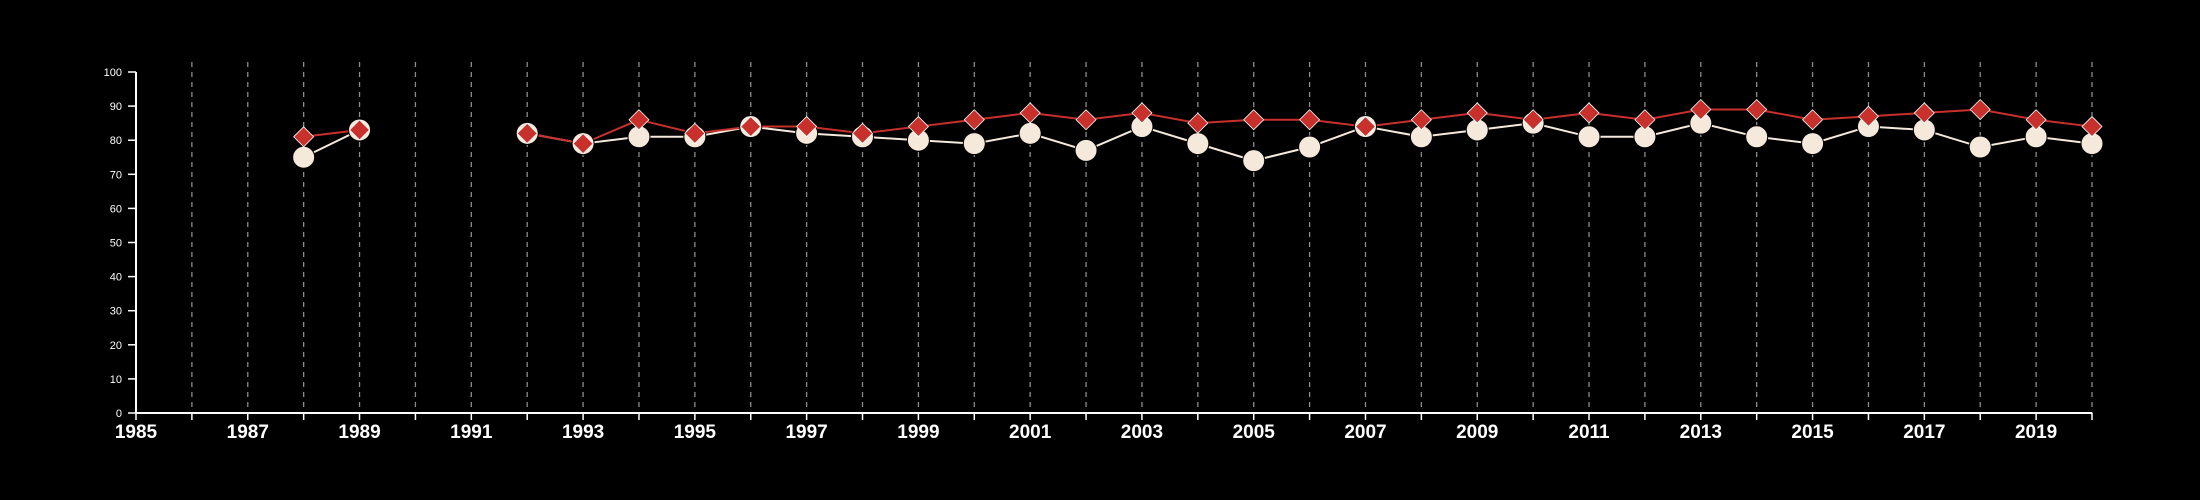 The width and height of the screenshot is (2200, 500). Describe the element at coordinates (471, 432) in the screenshot. I see `x-tick-label: 1991` at that location.